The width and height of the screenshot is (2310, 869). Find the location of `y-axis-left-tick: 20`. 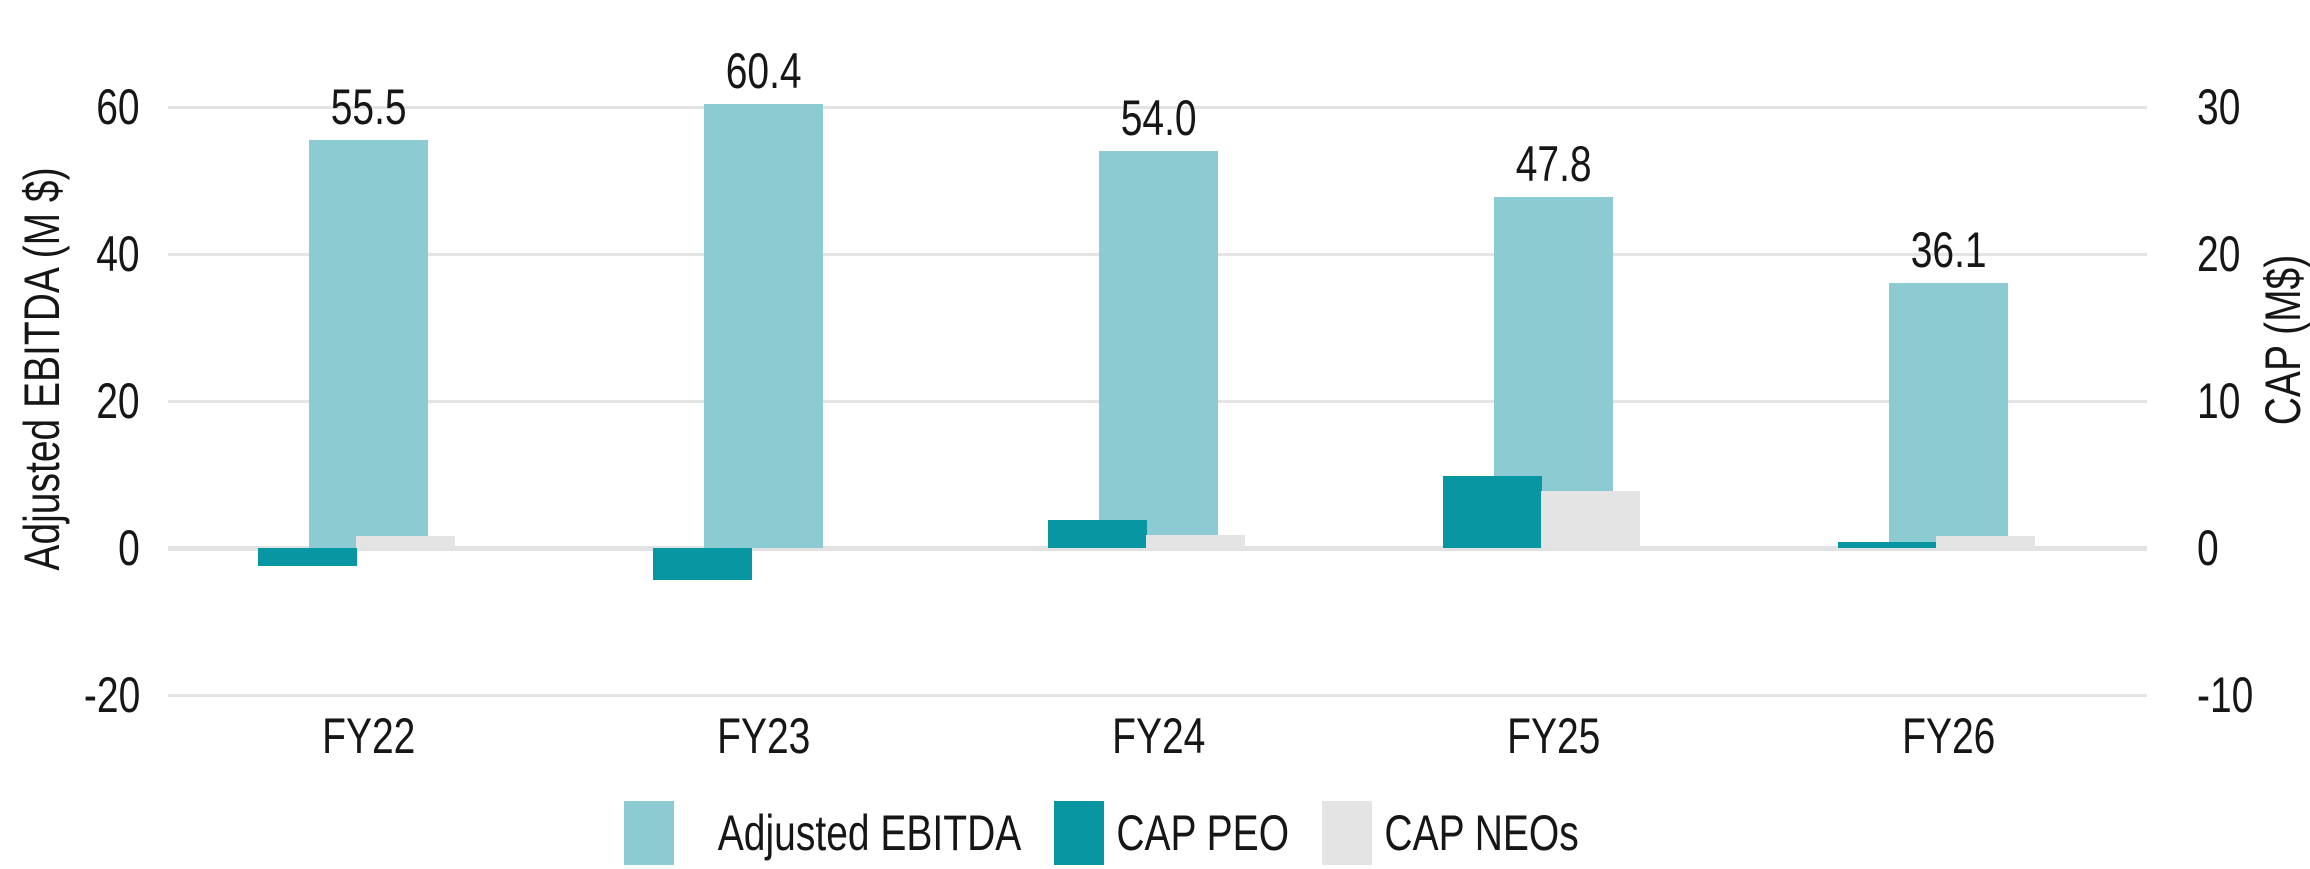

y-axis-left-tick: 20 is located at coordinates (70, 401).